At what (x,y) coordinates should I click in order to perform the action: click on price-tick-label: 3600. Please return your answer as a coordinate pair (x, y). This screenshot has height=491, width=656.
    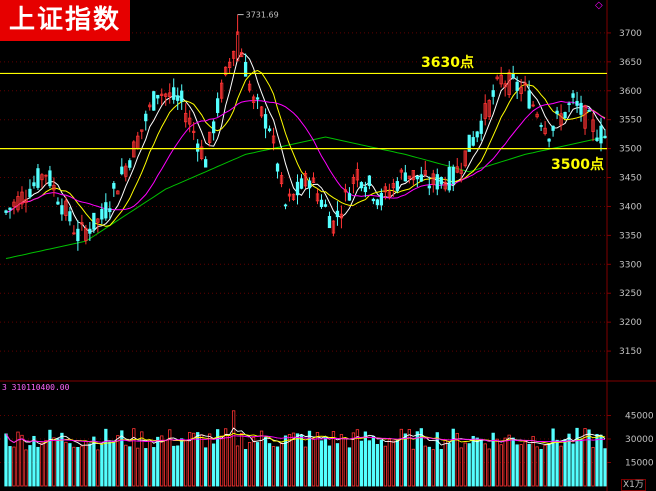
    Looking at the image, I should click on (630, 92).